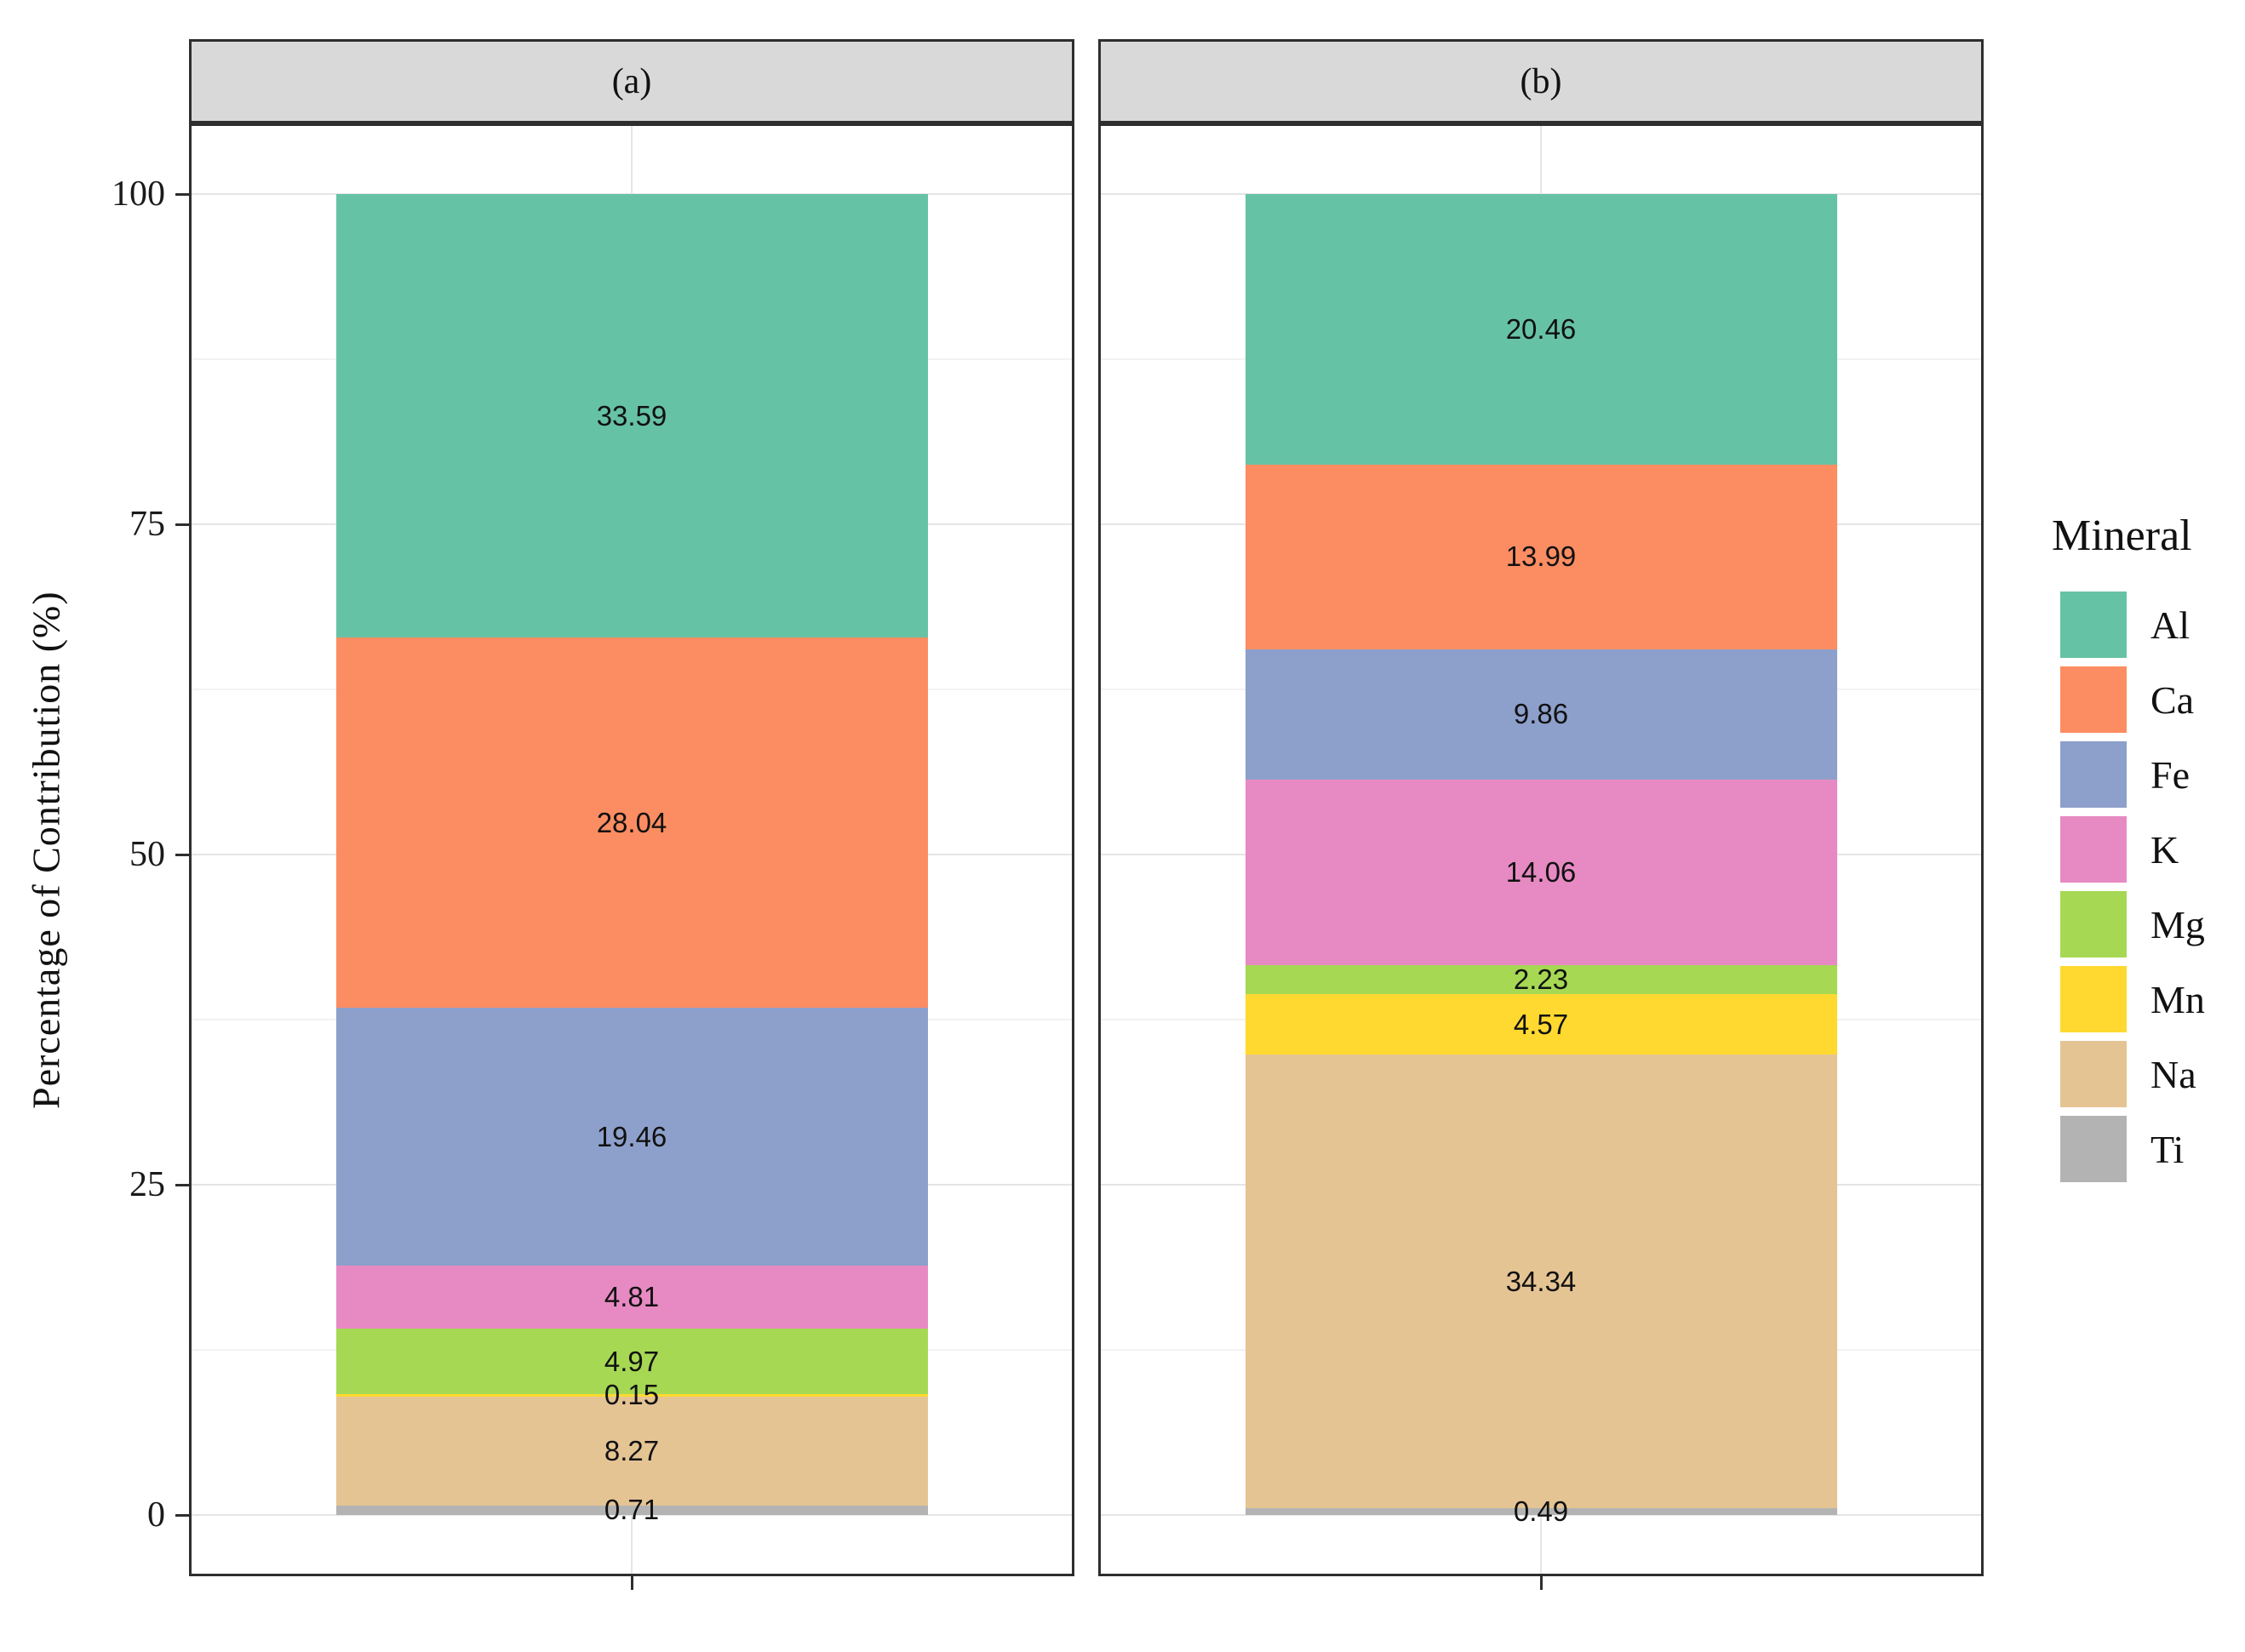  Describe the element at coordinates (2178, 924) in the screenshot. I see `legend-label-Mg: Mg` at that location.